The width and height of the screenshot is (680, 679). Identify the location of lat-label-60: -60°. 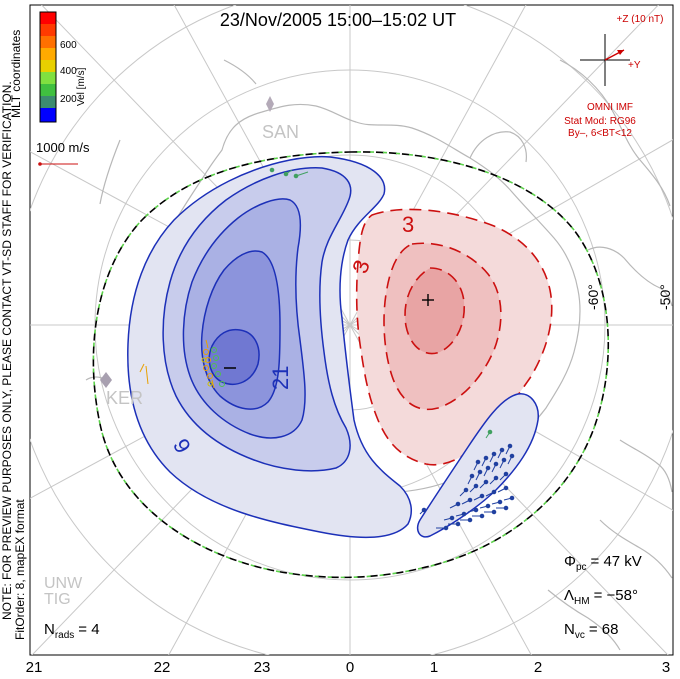
(593, 297).